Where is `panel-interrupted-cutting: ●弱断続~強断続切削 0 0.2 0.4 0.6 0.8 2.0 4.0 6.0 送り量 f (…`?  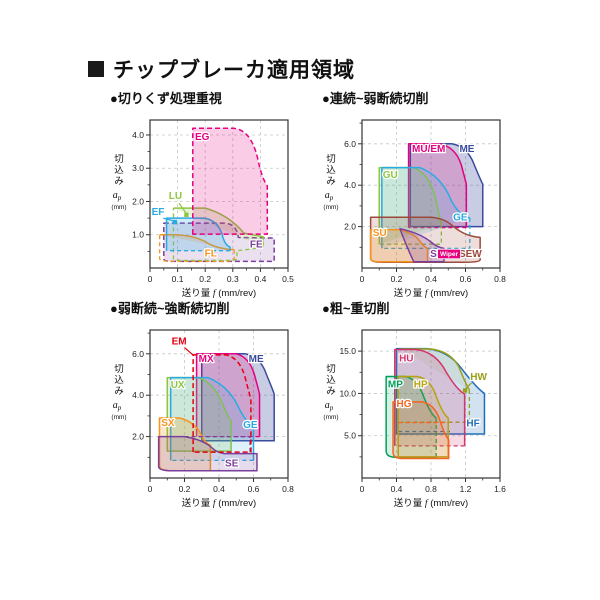
panel-interrupted-cutting: ●弱断続~強断続切削 0 0.2 0.4 0.6 0.8 2.0 4.0 6.0 送り量 f (… is located at coordinates (203, 403).